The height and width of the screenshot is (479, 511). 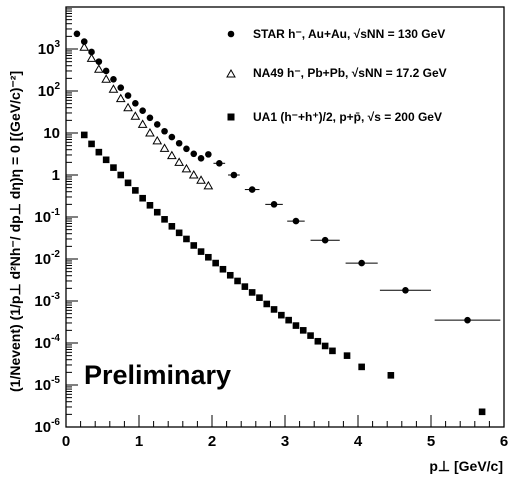 What do you see at coordinates (231, 34) in the screenshot?
I see `legend-marker-star` at bounding box center [231, 34].